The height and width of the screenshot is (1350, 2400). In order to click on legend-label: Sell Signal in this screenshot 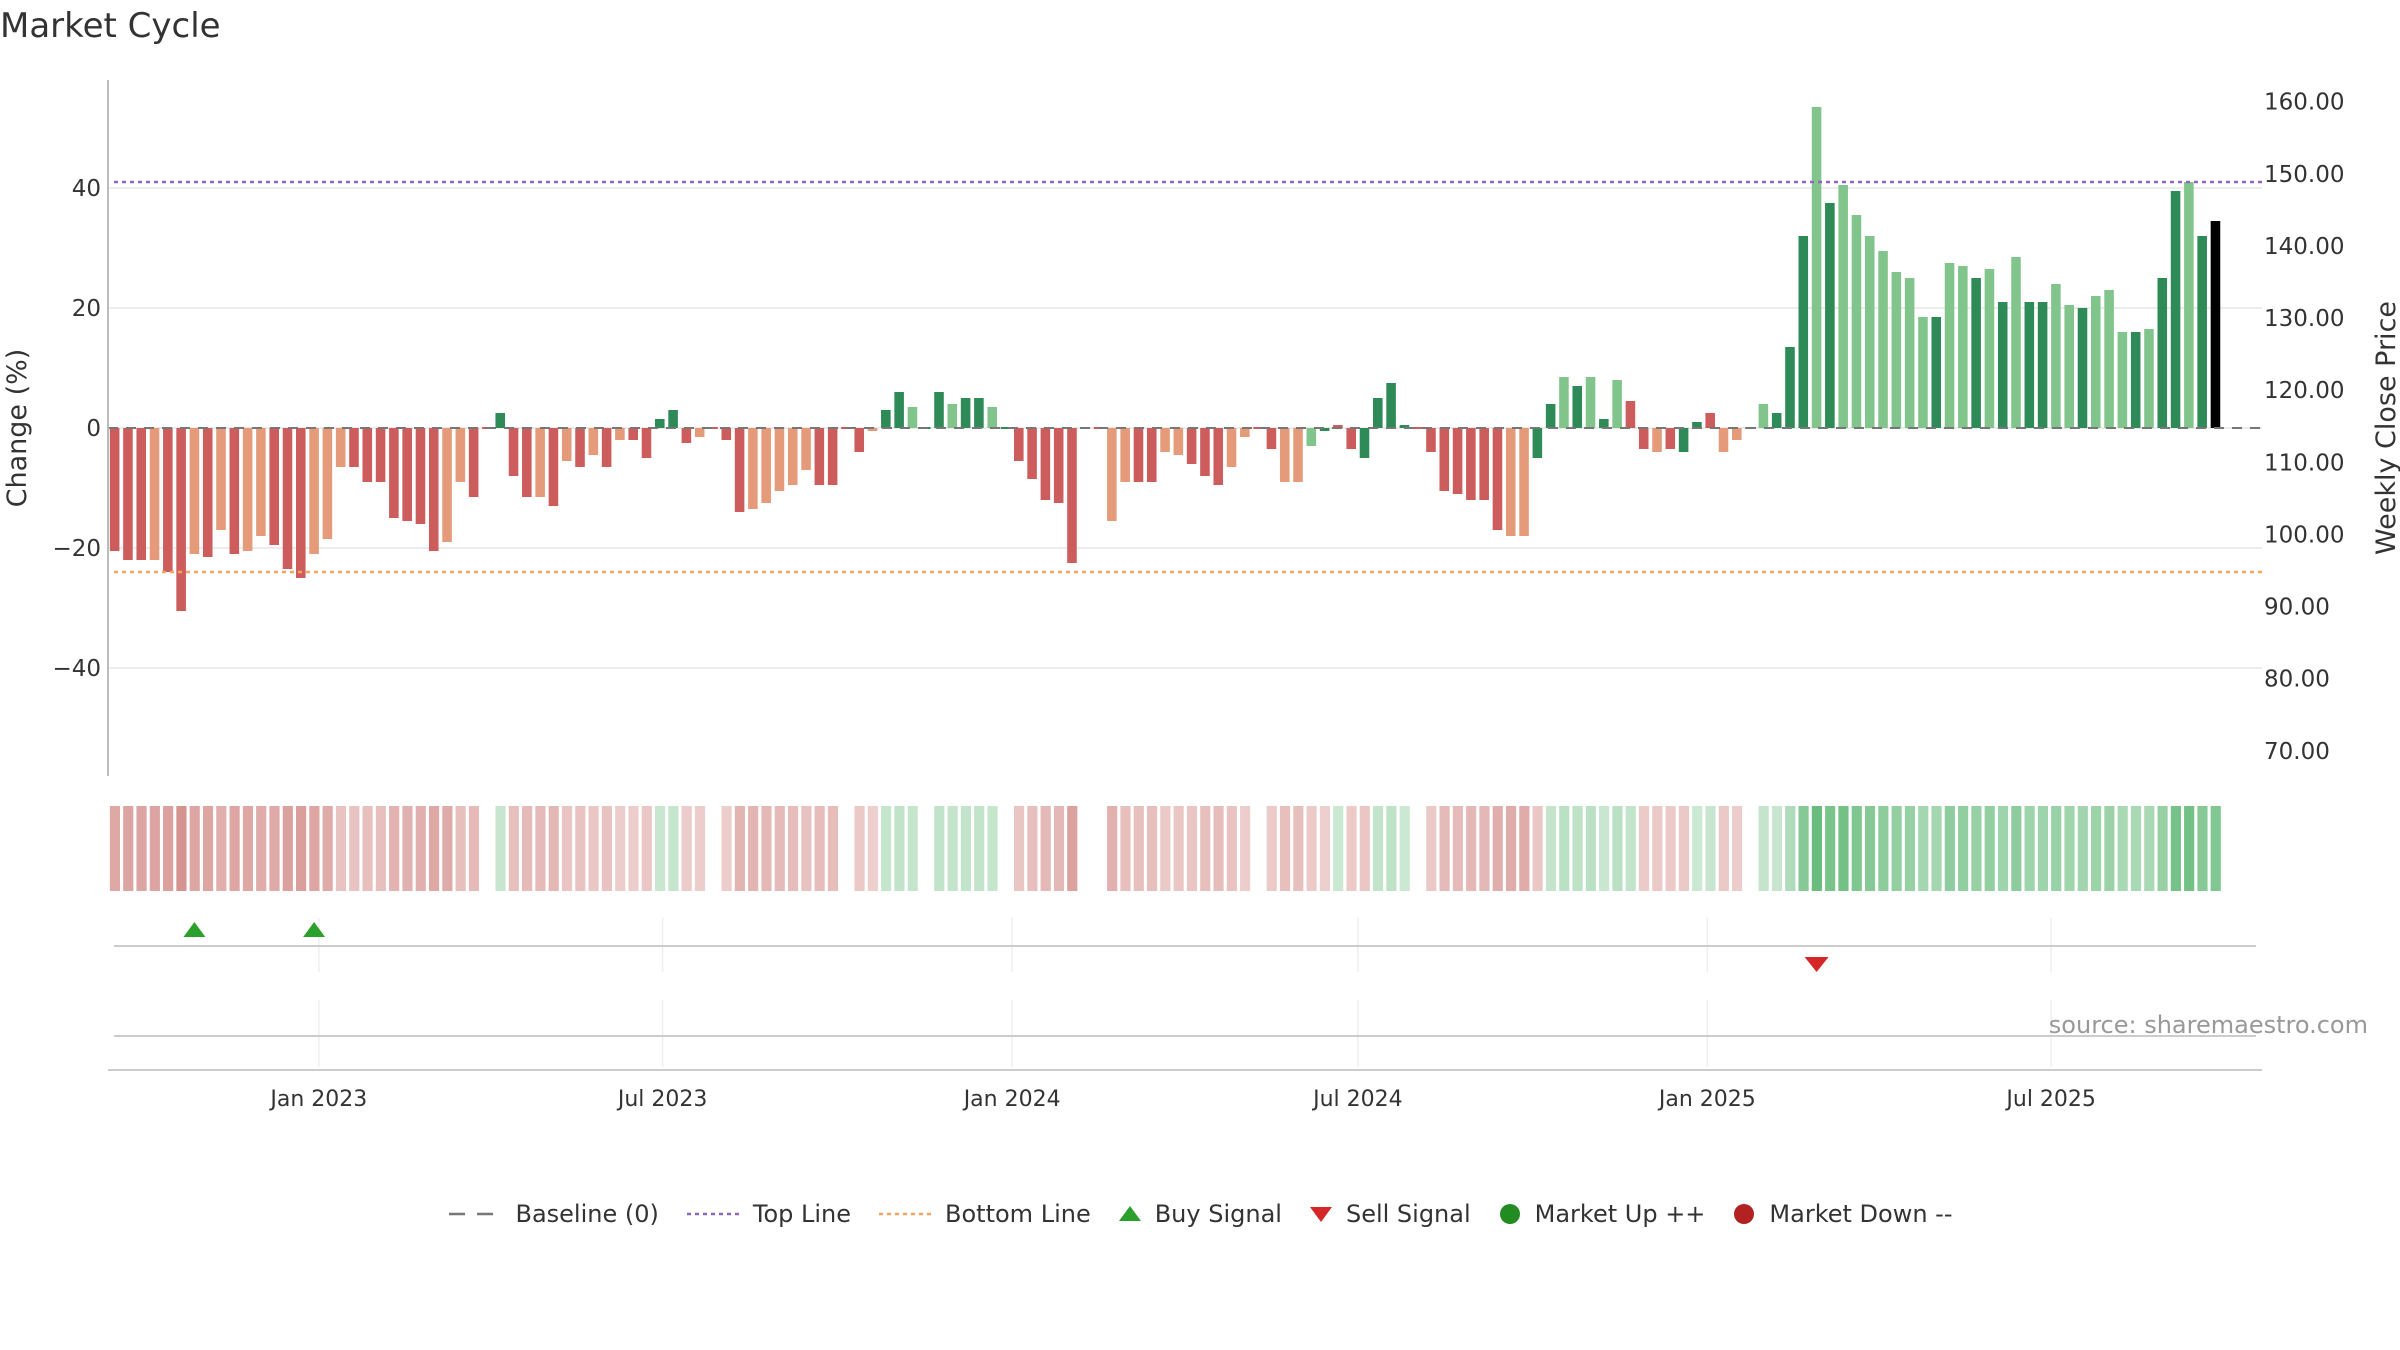, I will do `click(1408, 1214)`.